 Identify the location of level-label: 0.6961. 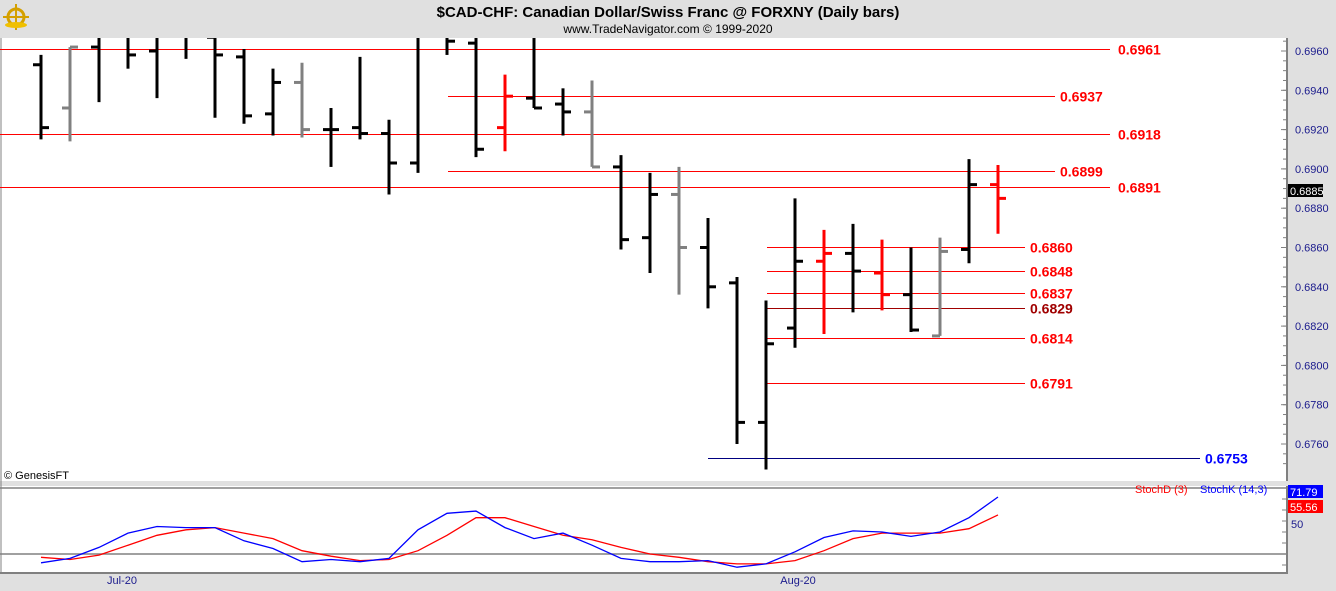
(1139, 50).